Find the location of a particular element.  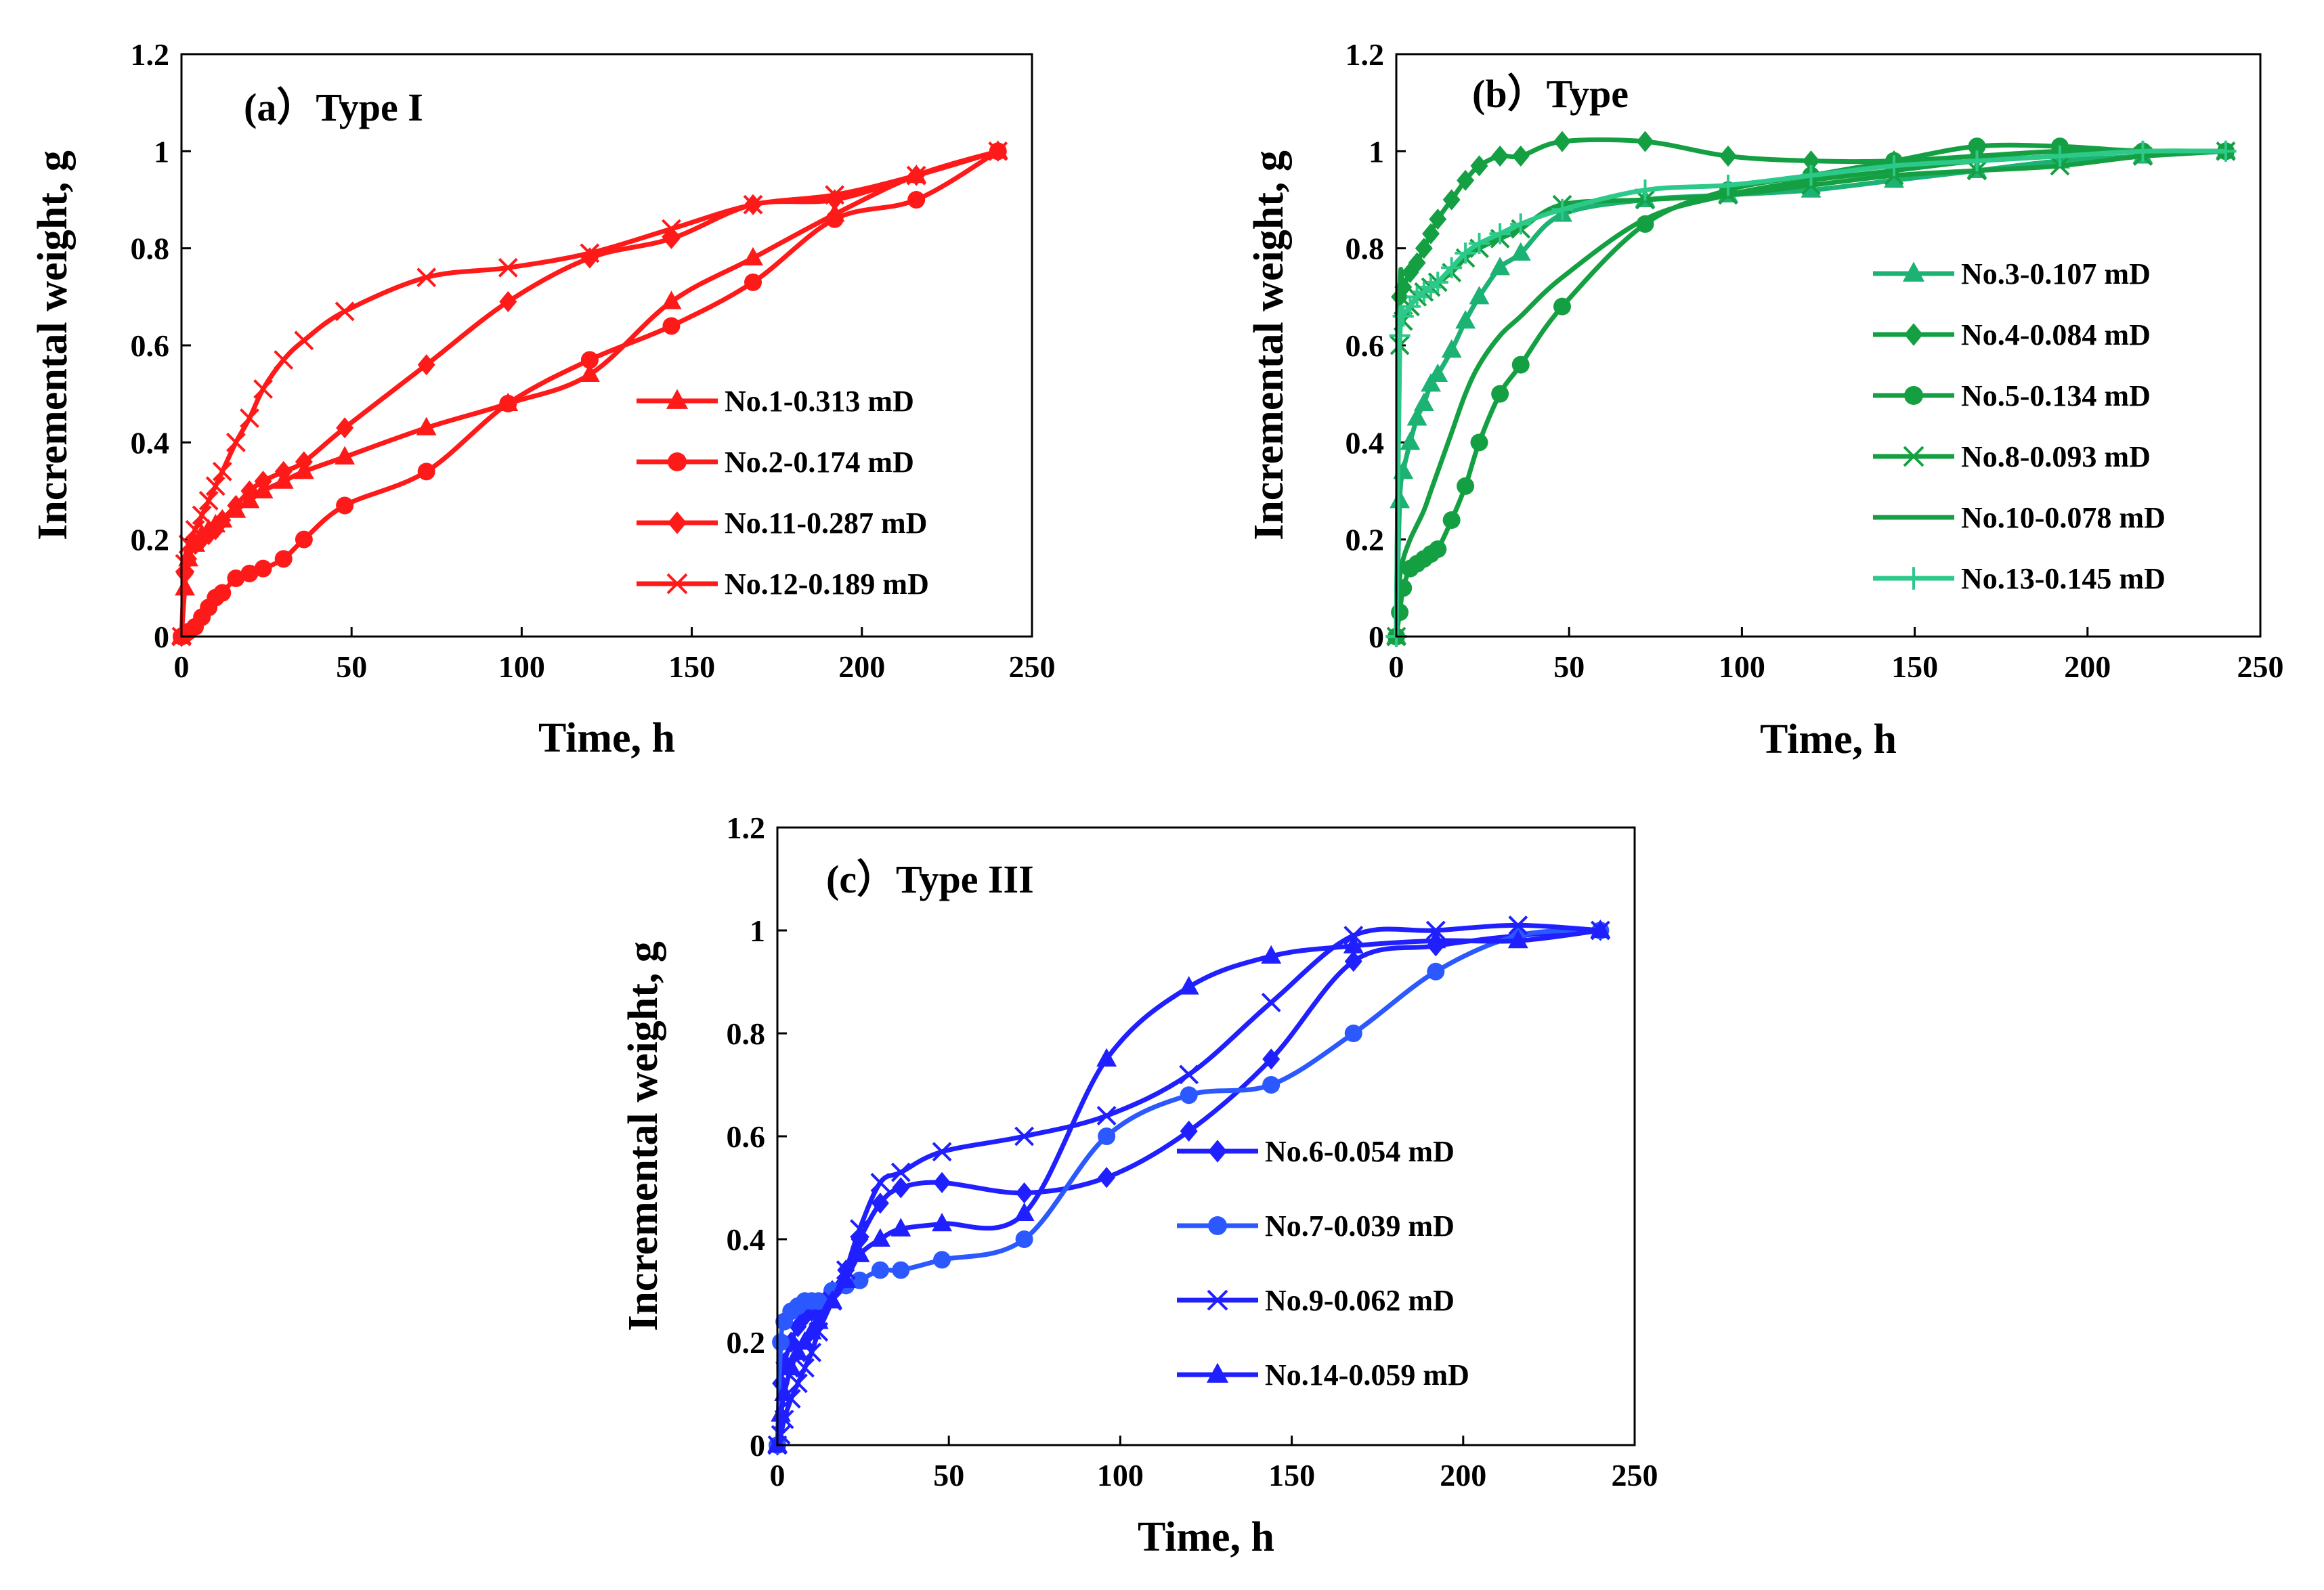

plot-frame-b is located at coordinates (1828, 345).